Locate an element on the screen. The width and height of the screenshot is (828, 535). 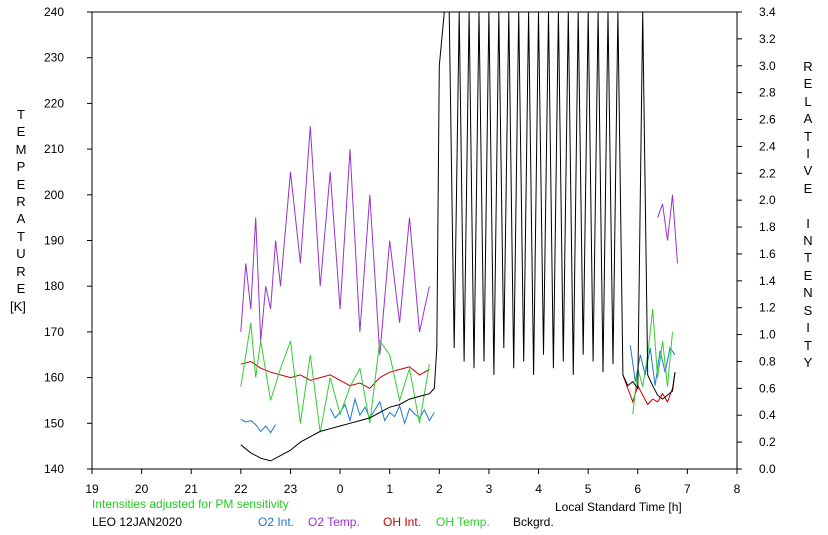
x-tick-label: 4 is located at coordinates (538, 489).